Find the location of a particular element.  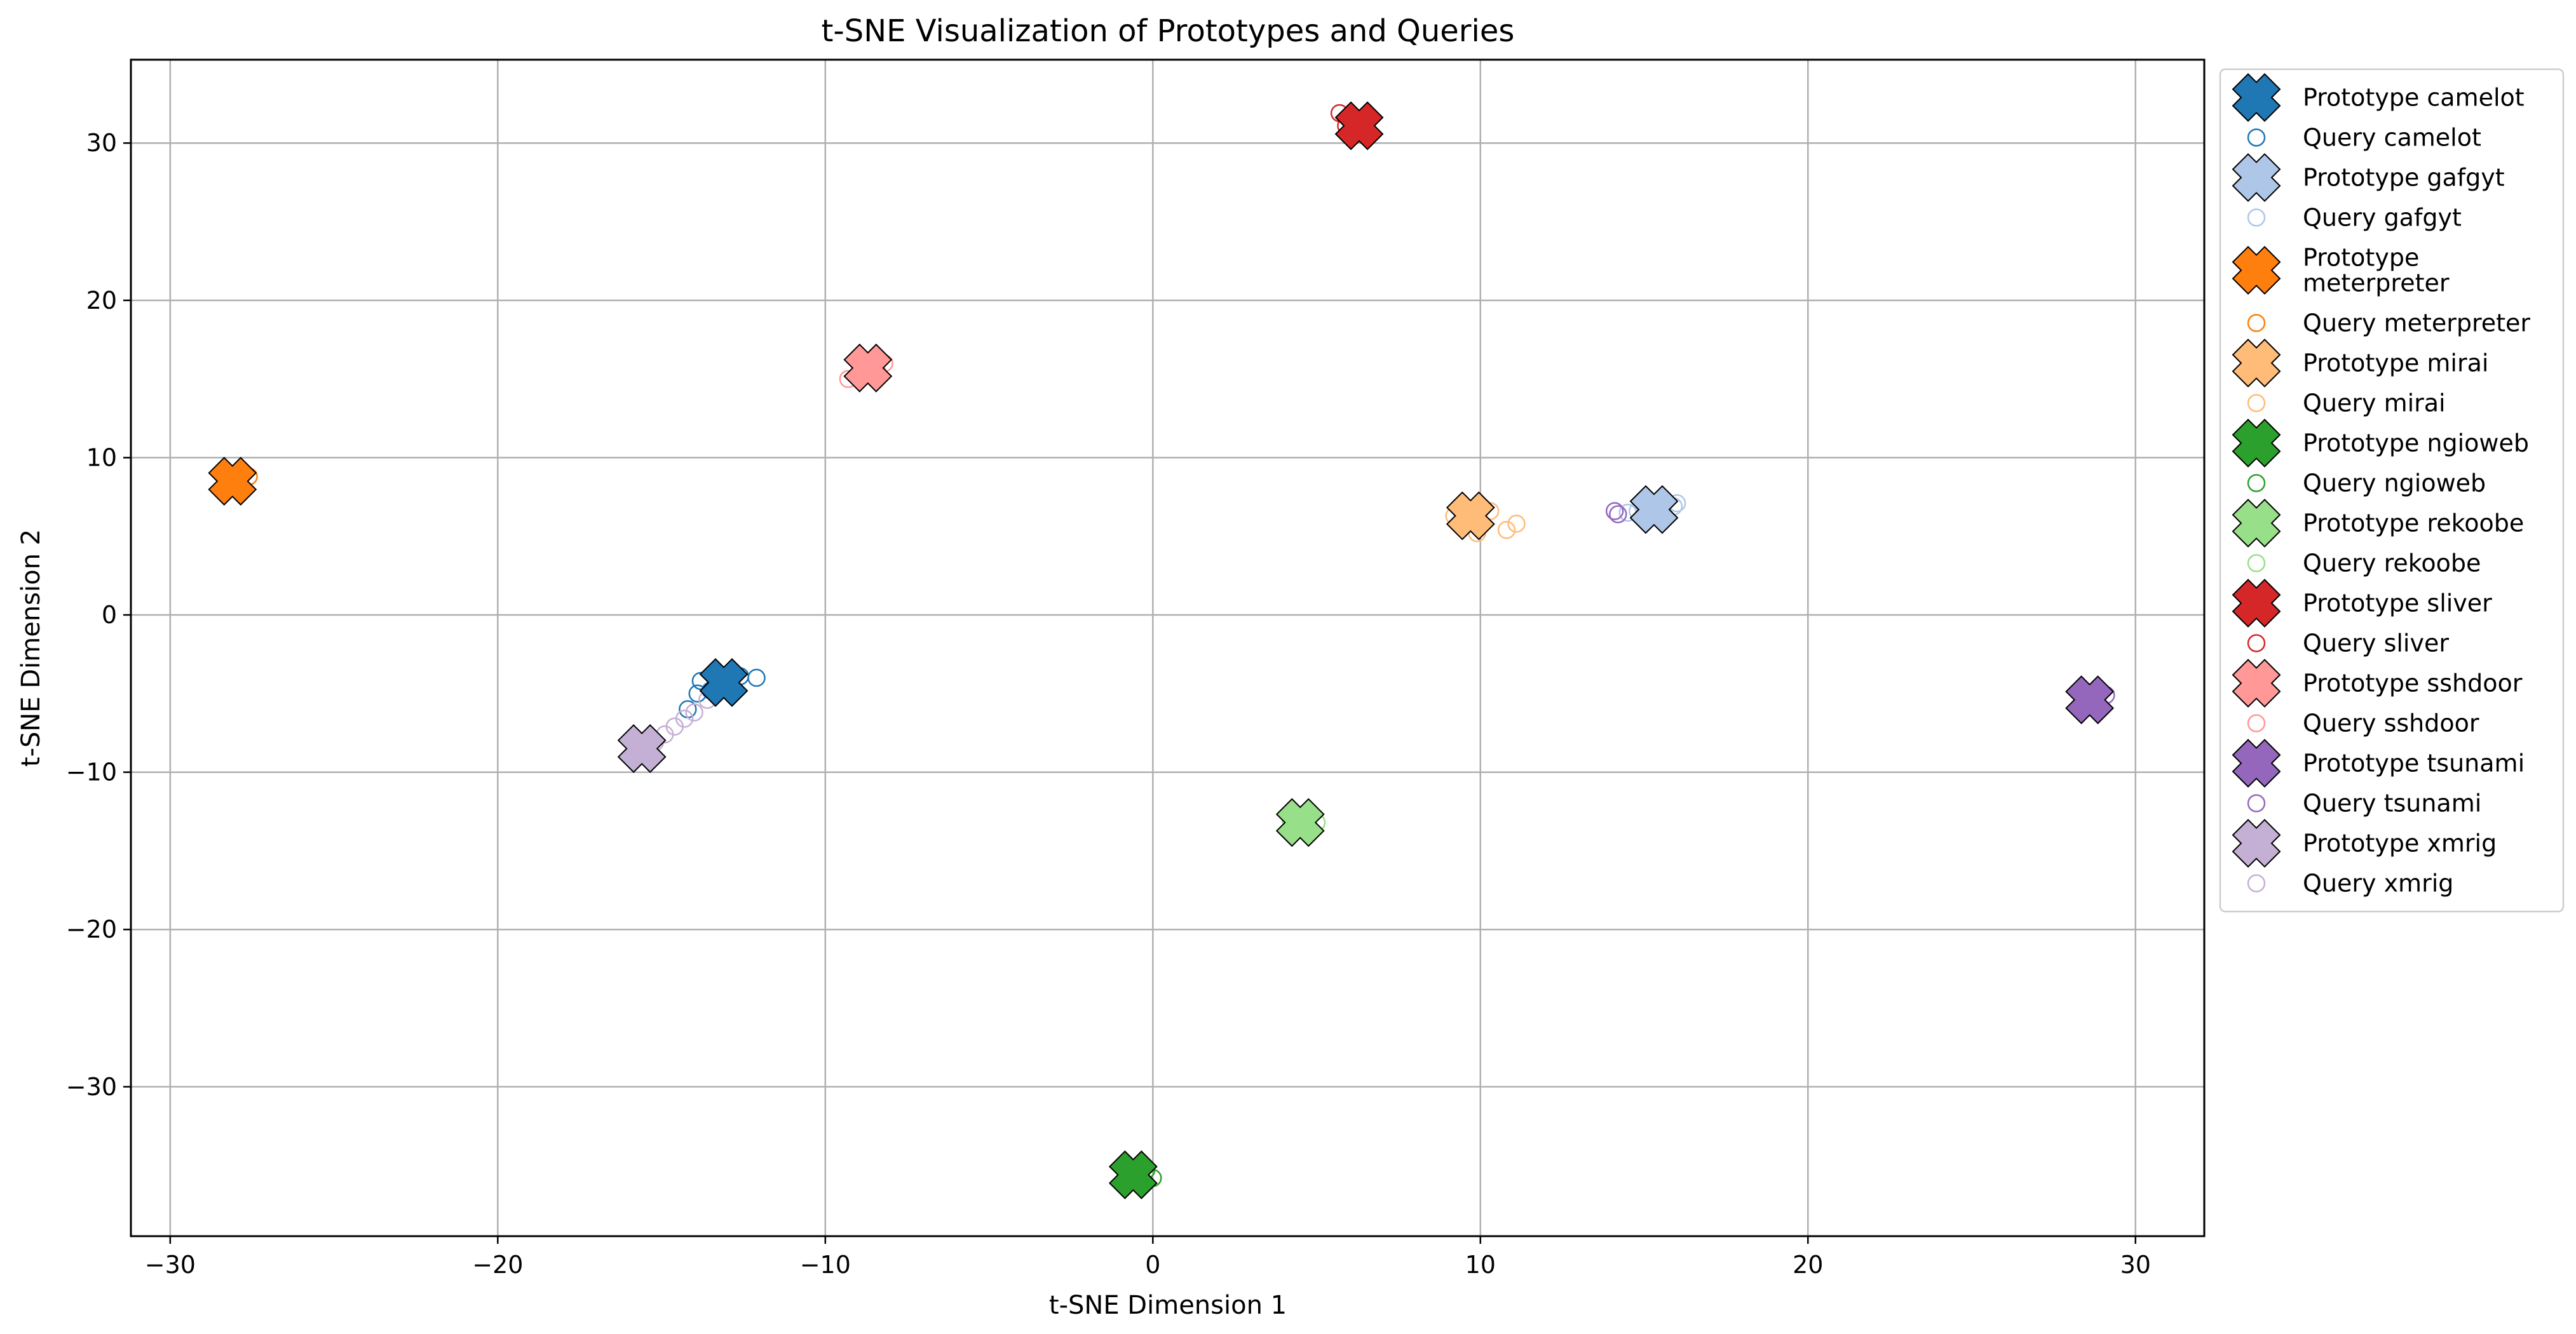

prototype-marker-xmrig is located at coordinates (642, 748).